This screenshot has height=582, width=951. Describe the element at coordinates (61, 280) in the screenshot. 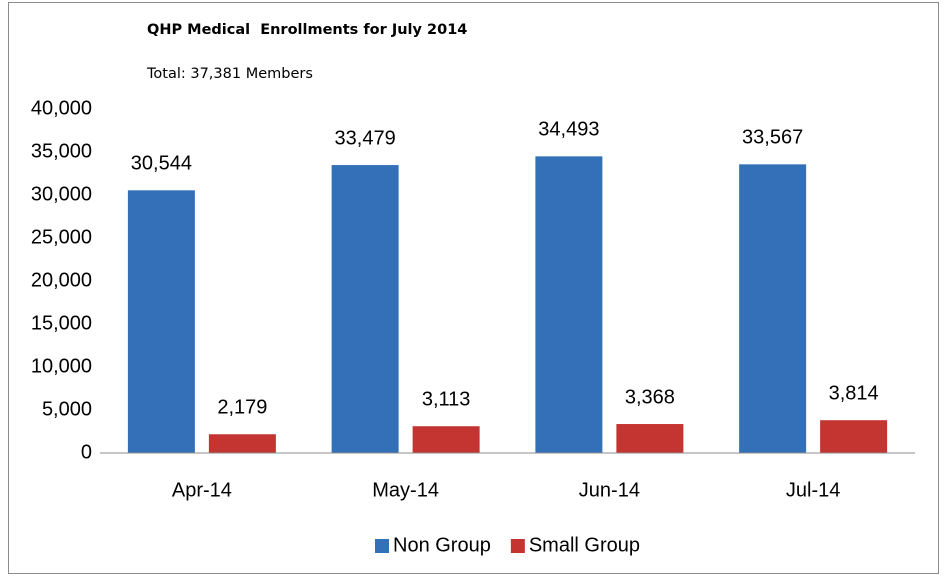

I see `y-tick-label: 20,000` at that location.